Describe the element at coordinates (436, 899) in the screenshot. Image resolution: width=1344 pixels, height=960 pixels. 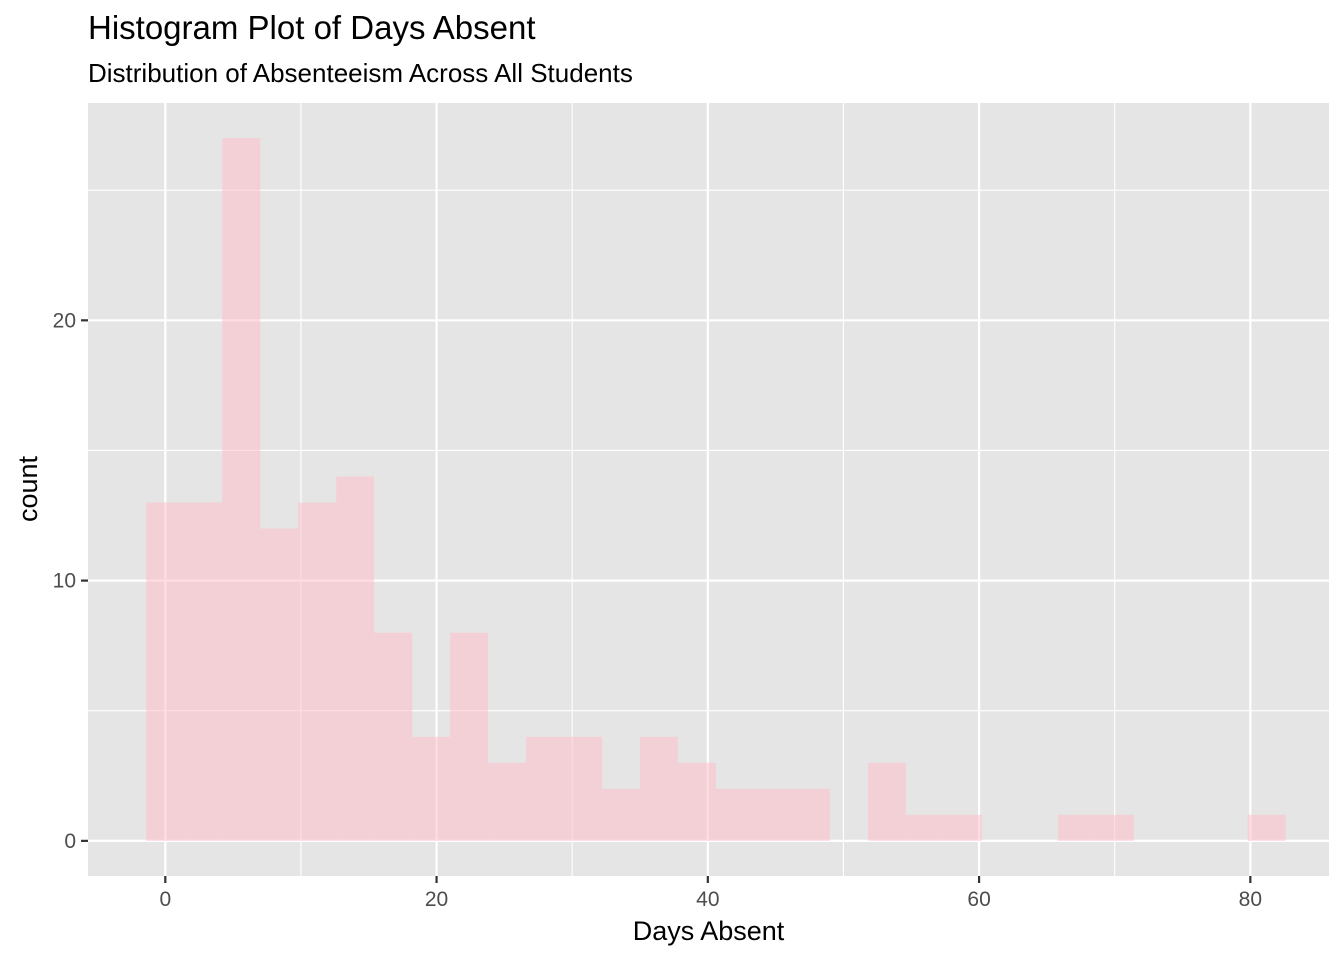
I see `x-tick-label: 20` at that location.